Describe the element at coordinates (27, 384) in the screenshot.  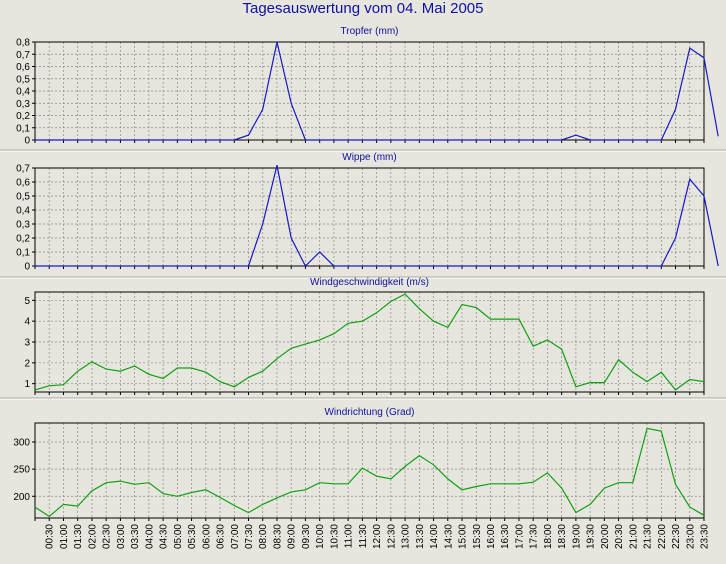
I see `y-tick-label: 1` at that location.